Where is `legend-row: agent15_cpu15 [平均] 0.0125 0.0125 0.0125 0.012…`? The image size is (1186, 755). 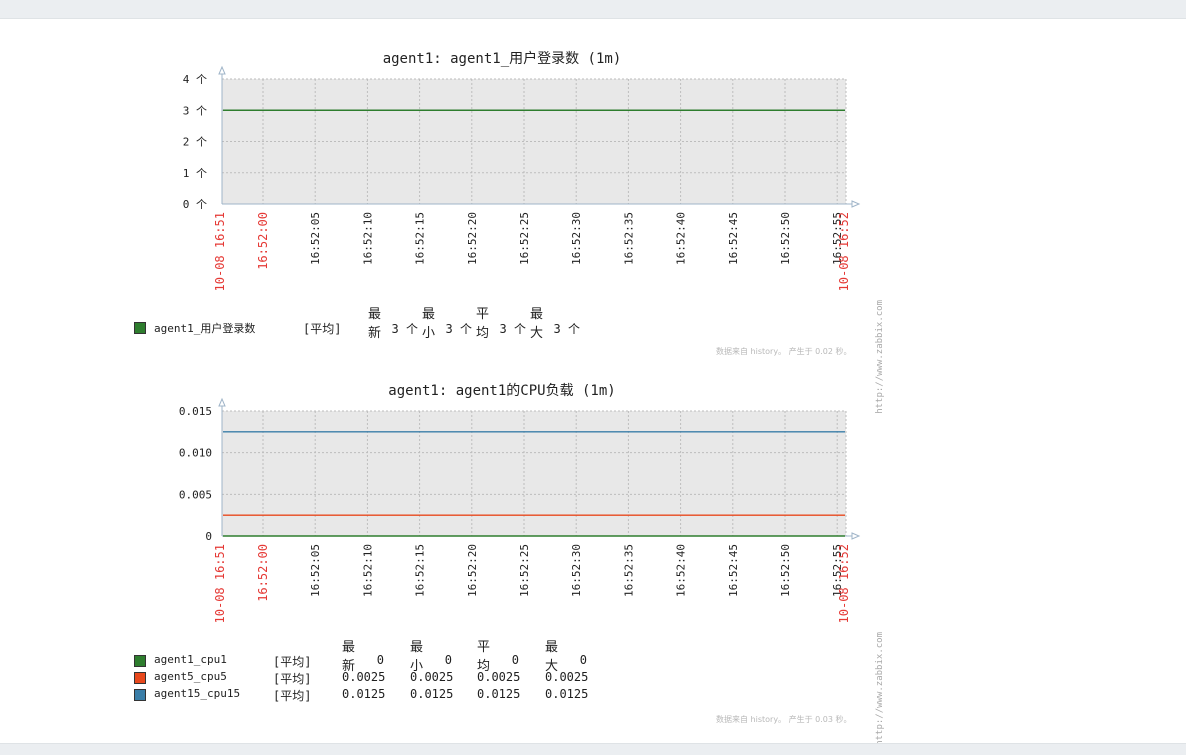 legend-row: agent15_cpu15 [平均] 0.0125 0.0125 0.0125 0.012… is located at coordinates (369, 695).